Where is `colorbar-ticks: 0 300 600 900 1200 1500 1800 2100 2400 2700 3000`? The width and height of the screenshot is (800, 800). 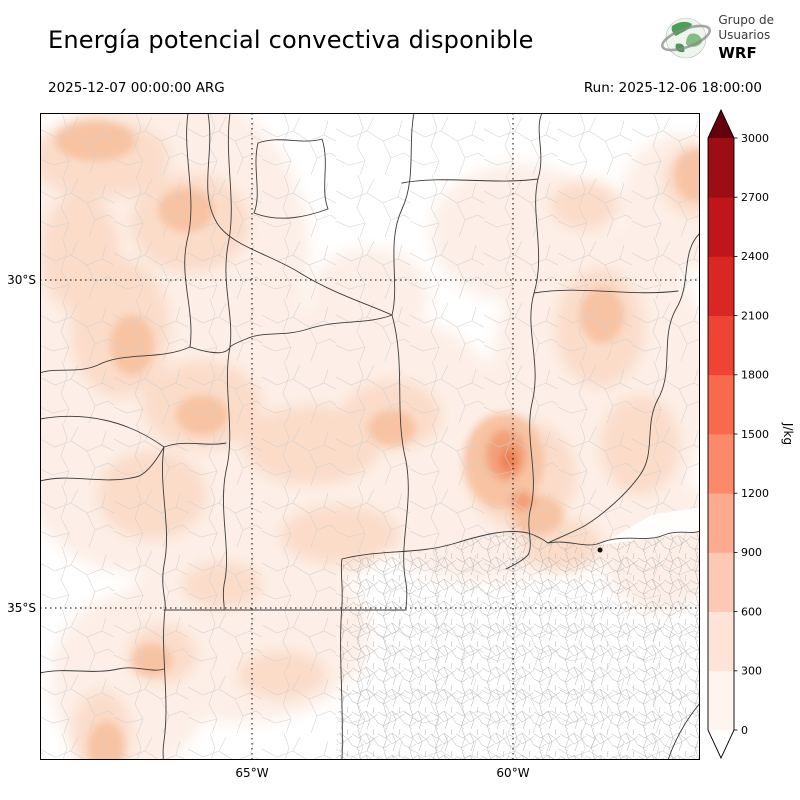 colorbar-ticks: 0 300 600 900 1200 1500 1800 2100 2400 2700 3000 is located at coordinates (751, 434).